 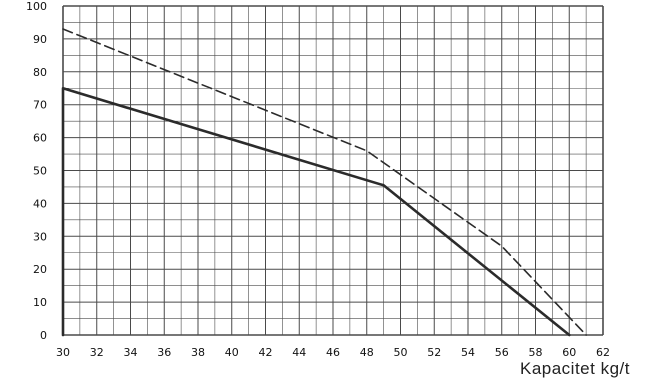 What do you see at coordinates (40, 302) in the screenshot?
I see `y-tick-label: 10` at bounding box center [40, 302].